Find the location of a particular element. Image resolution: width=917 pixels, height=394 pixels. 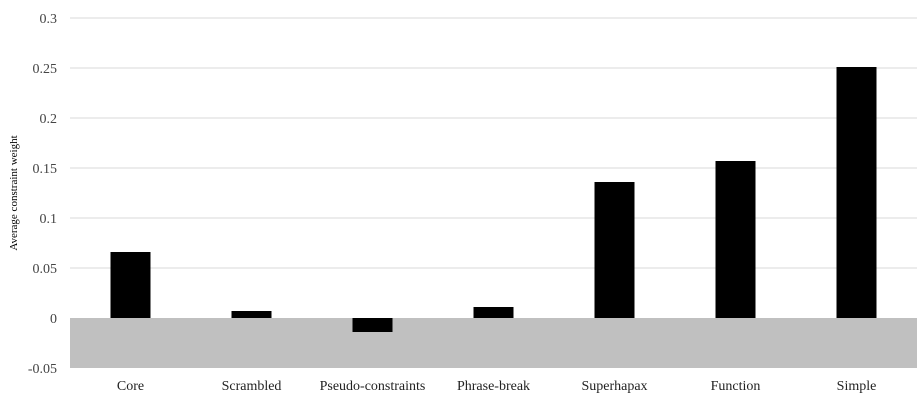

x-tick-label: Function is located at coordinates (736, 386).